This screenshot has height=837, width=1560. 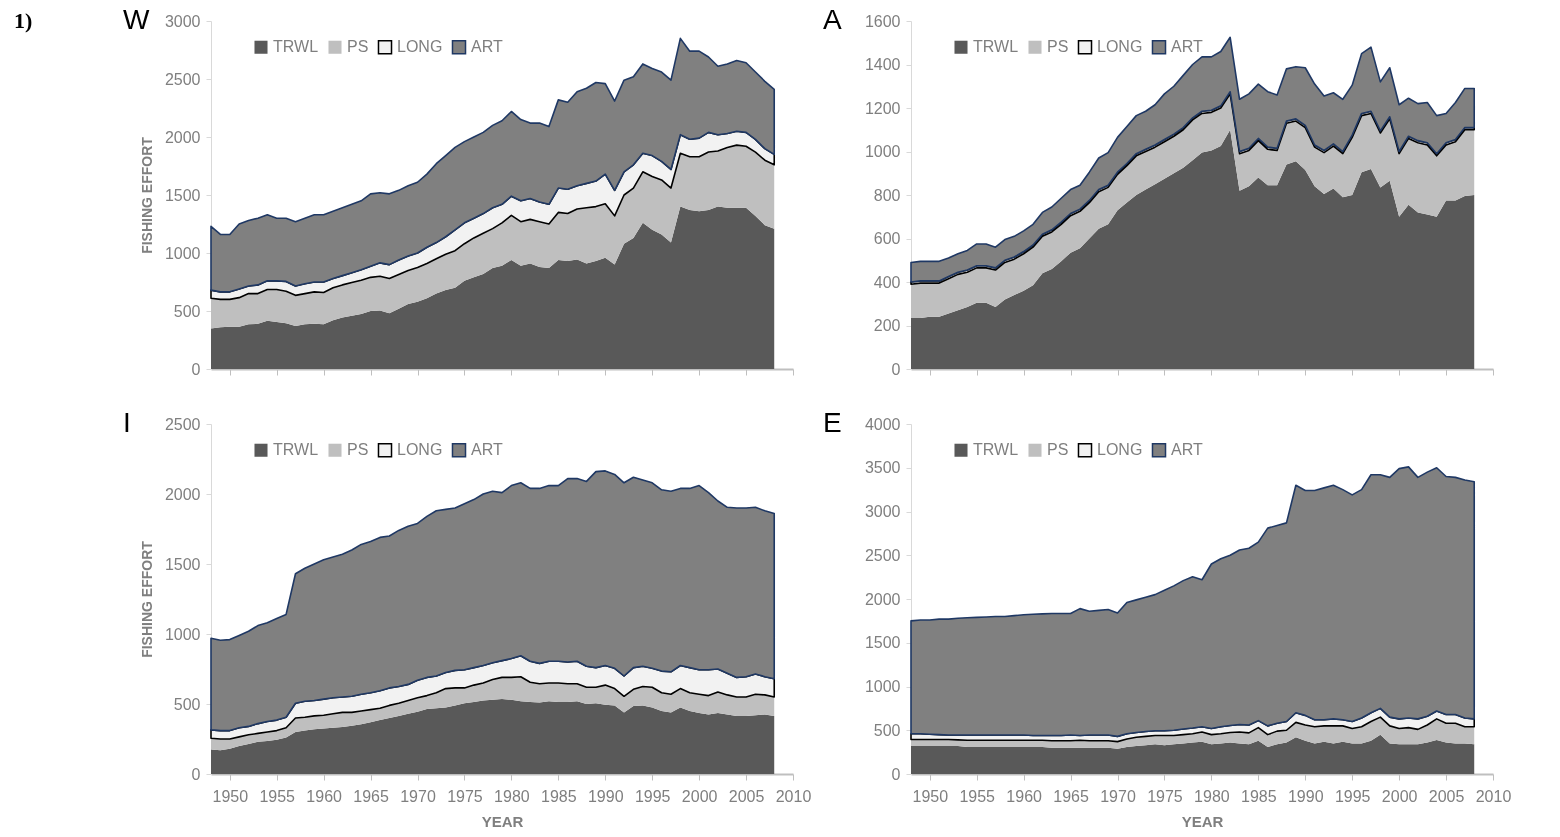 What do you see at coordinates (887, 238) in the screenshot?
I see `y-tick-label: 600` at bounding box center [887, 238].